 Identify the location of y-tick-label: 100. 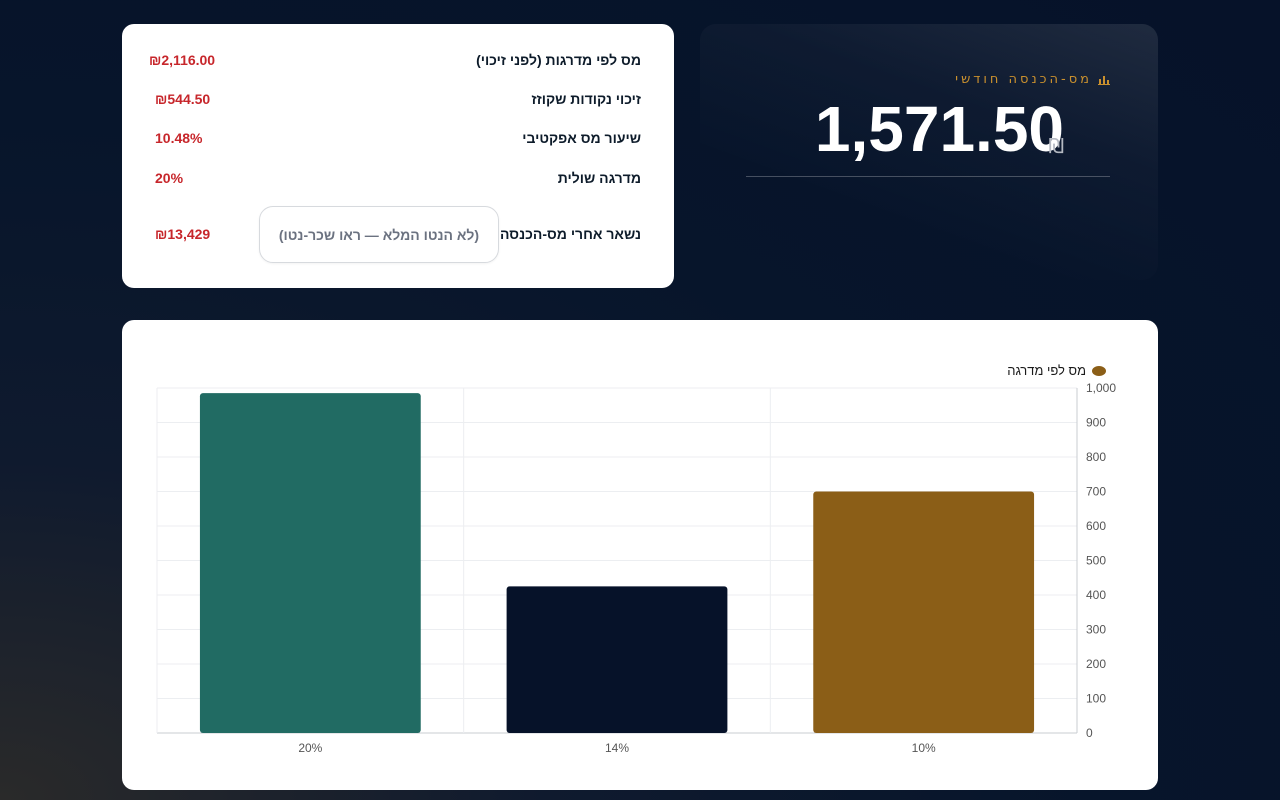
(1096, 699).